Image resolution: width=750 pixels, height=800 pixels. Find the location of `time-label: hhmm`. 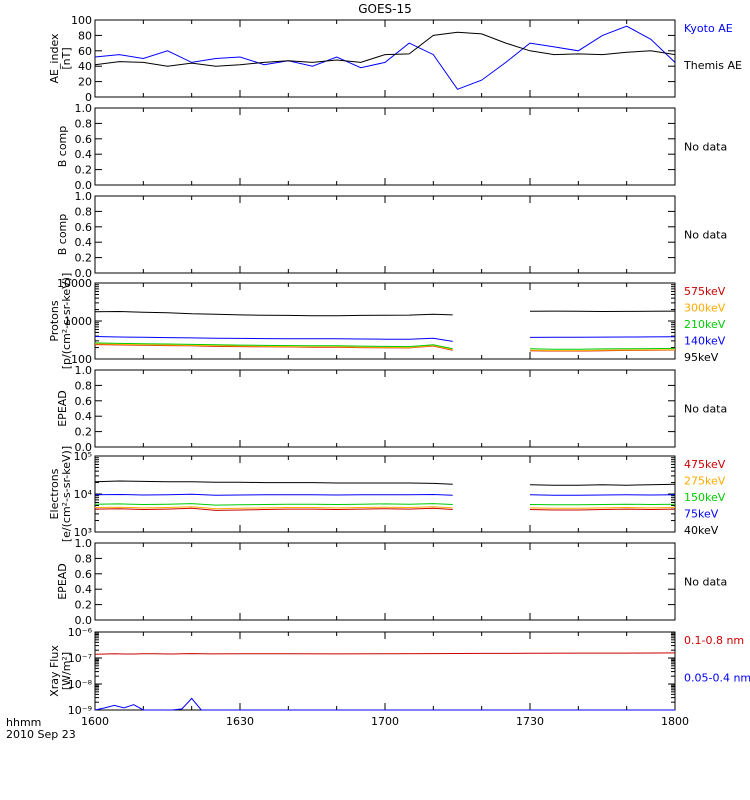

time-label: hhmm is located at coordinates (23, 722).